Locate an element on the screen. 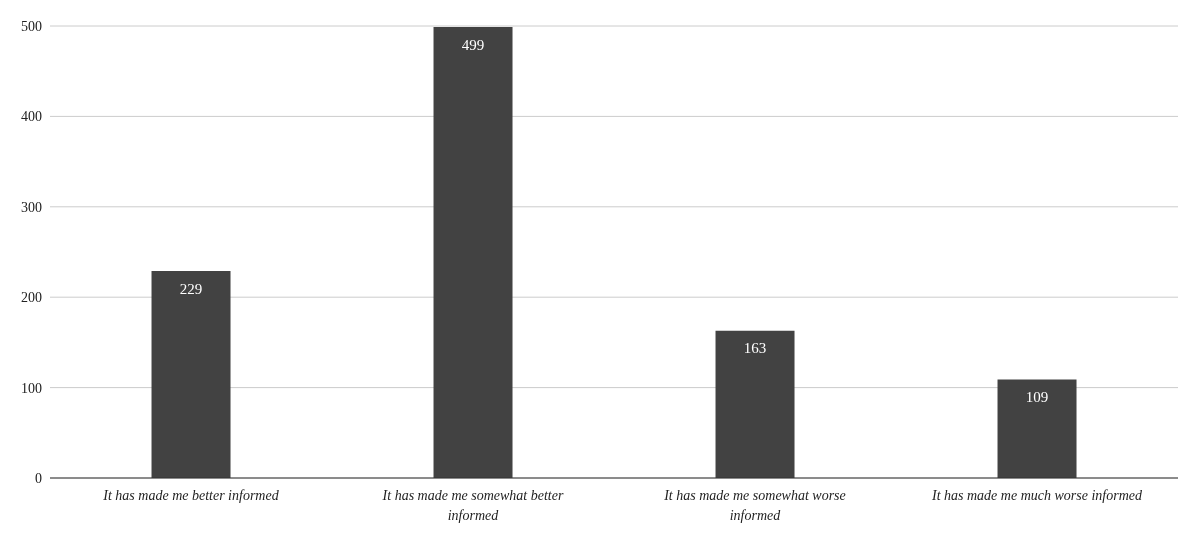  data-label: 109 is located at coordinates (1037, 397).